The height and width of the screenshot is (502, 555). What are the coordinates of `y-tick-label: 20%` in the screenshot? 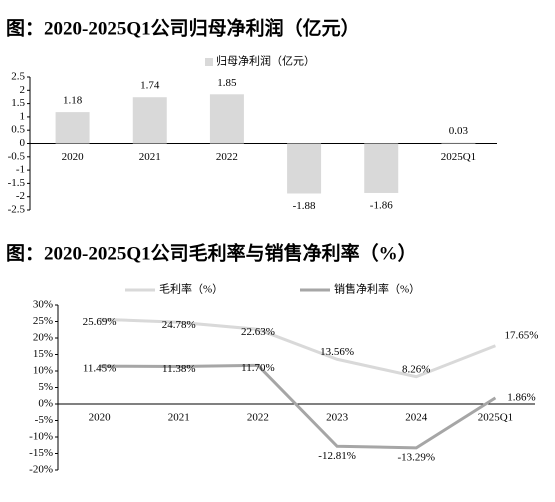 It's located at (43, 338).